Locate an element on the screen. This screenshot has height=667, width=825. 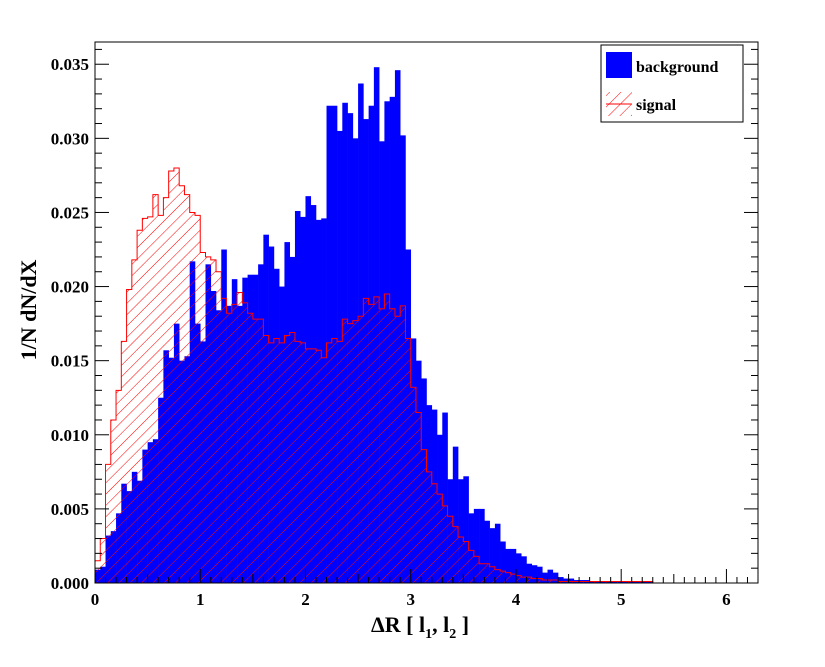
x-tick-label: 3 is located at coordinates (410, 599).